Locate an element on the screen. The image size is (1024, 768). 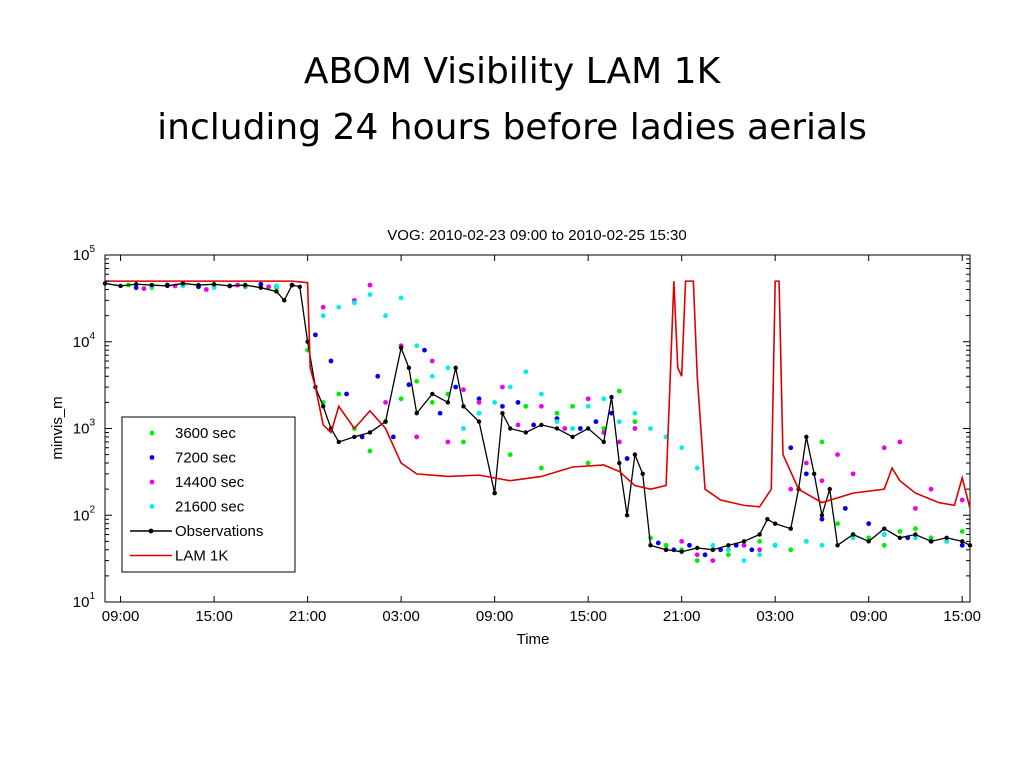
y-tick-label: 10³ is located at coordinates (84, 428).